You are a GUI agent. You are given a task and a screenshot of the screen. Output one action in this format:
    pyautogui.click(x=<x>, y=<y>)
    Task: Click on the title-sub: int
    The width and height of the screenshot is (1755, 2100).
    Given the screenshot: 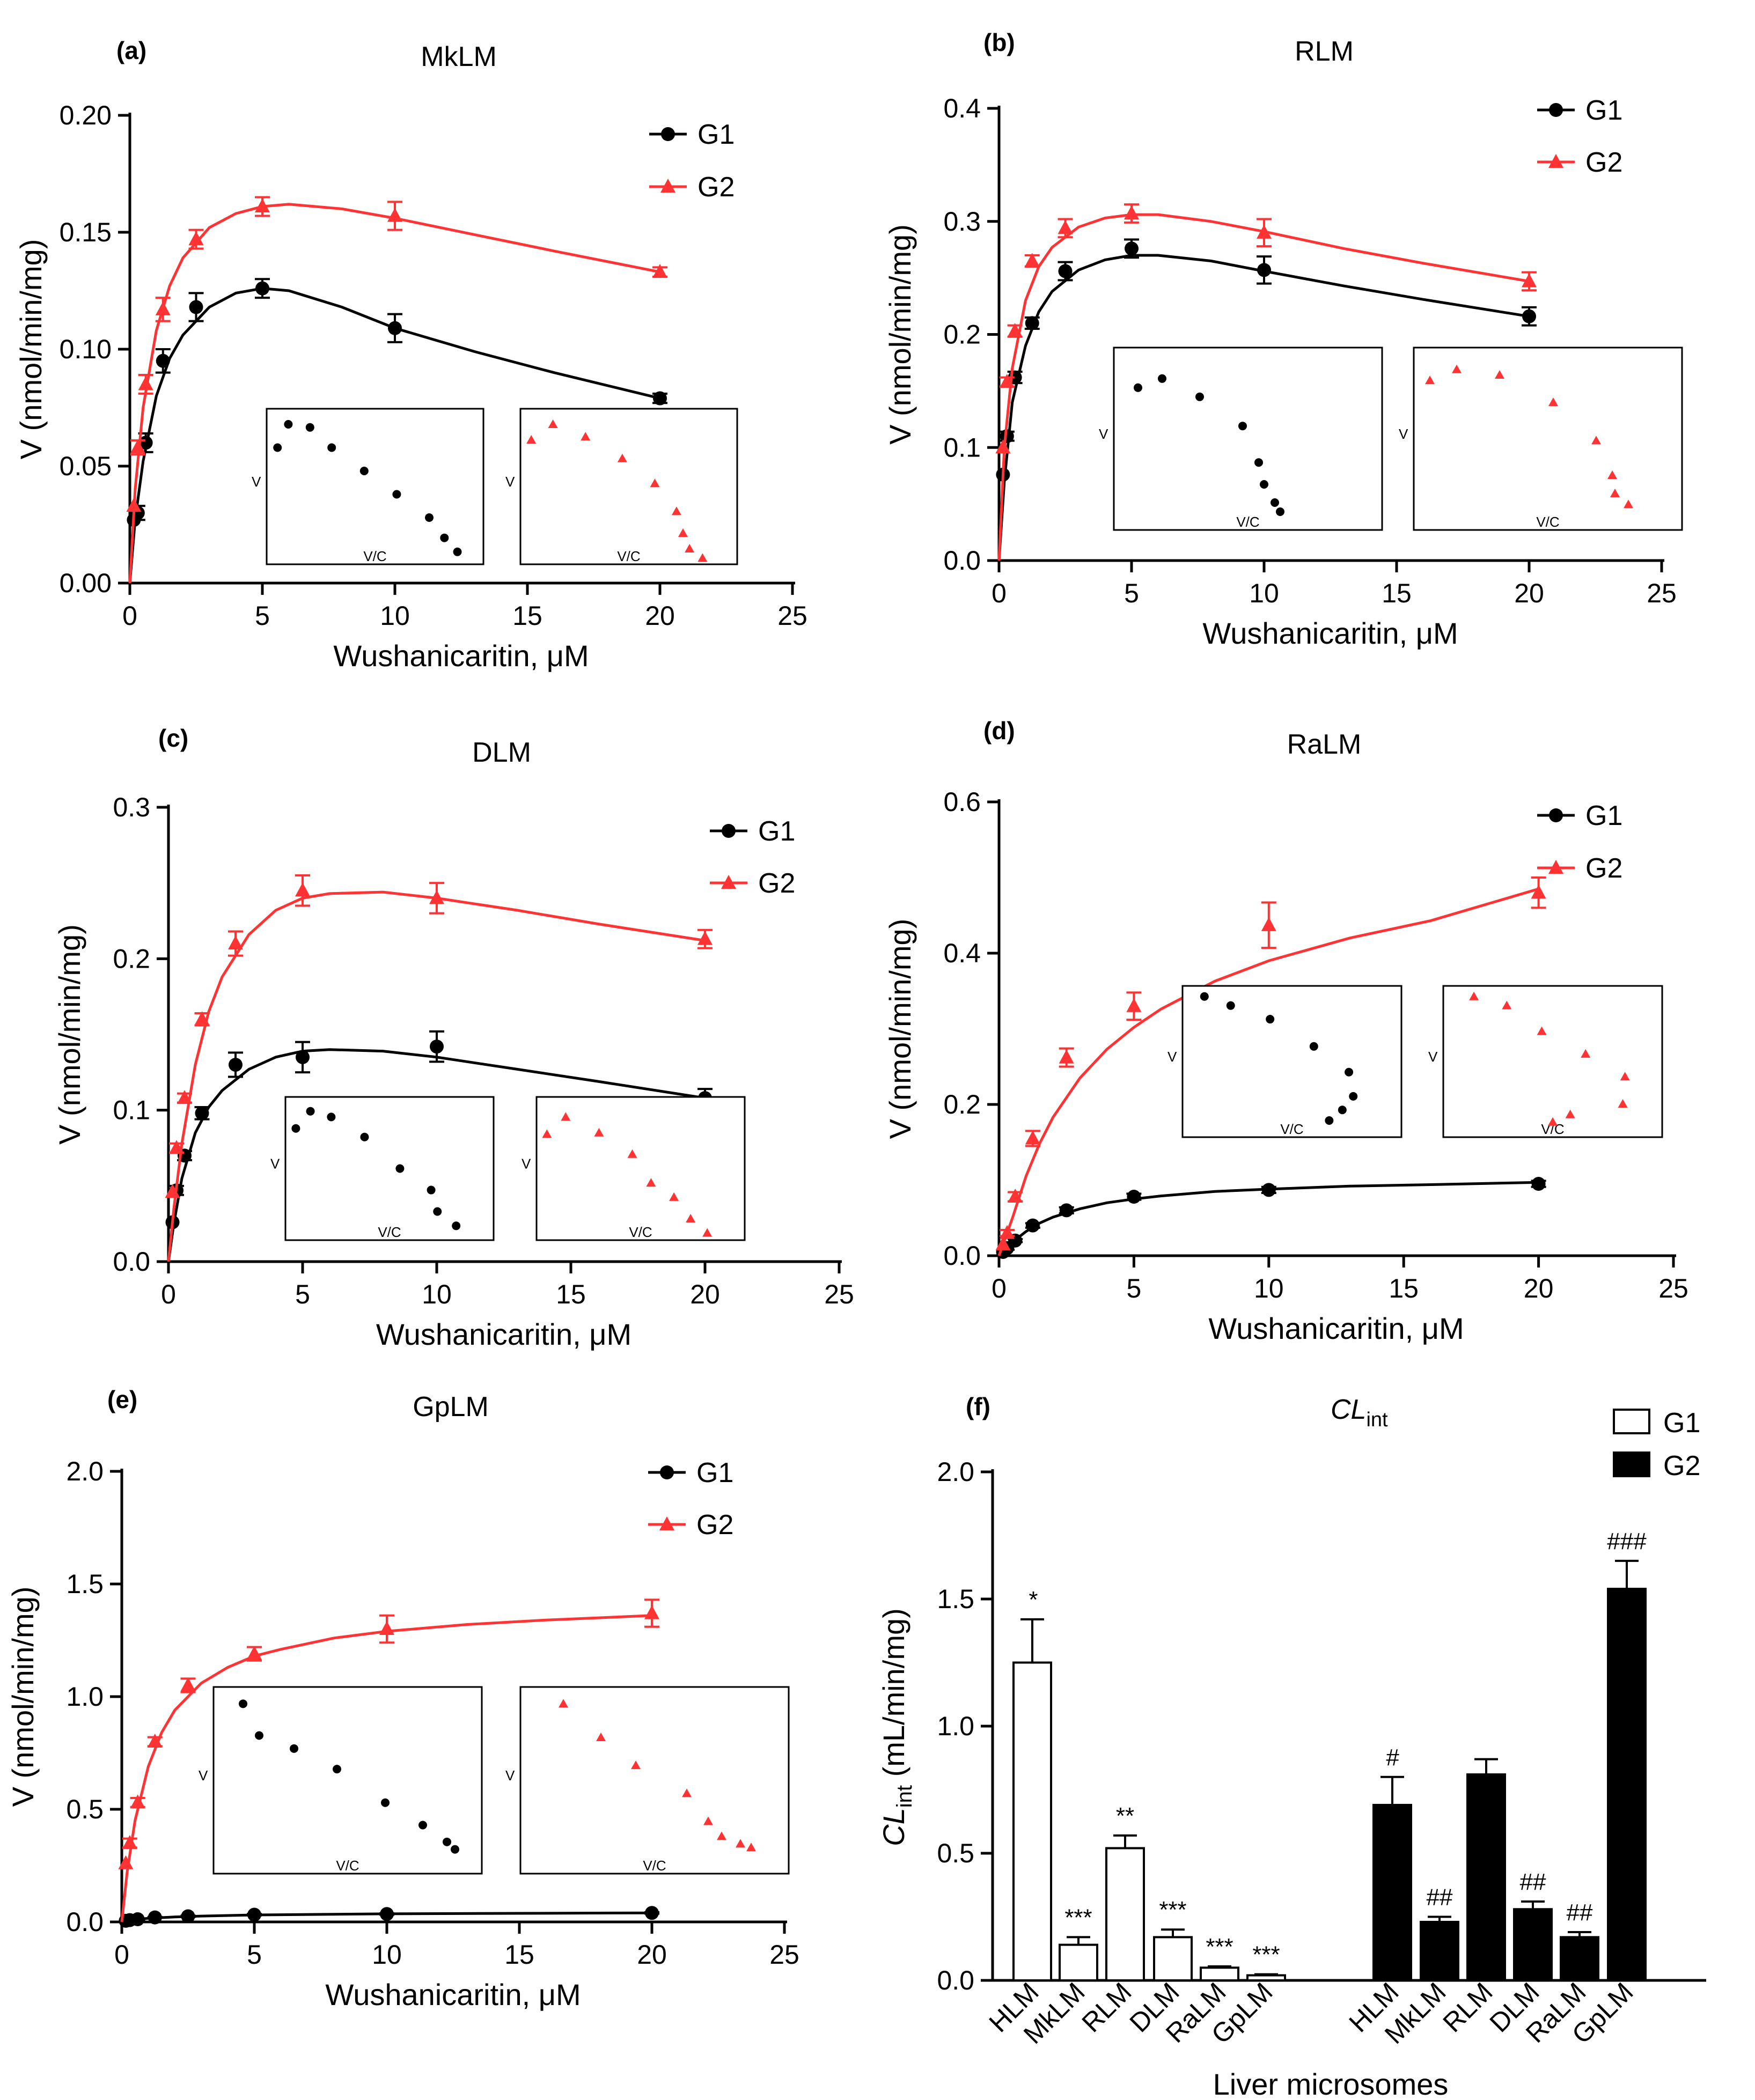 What is the action you would take?
    pyautogui.click(x=1377, y=1420)
    